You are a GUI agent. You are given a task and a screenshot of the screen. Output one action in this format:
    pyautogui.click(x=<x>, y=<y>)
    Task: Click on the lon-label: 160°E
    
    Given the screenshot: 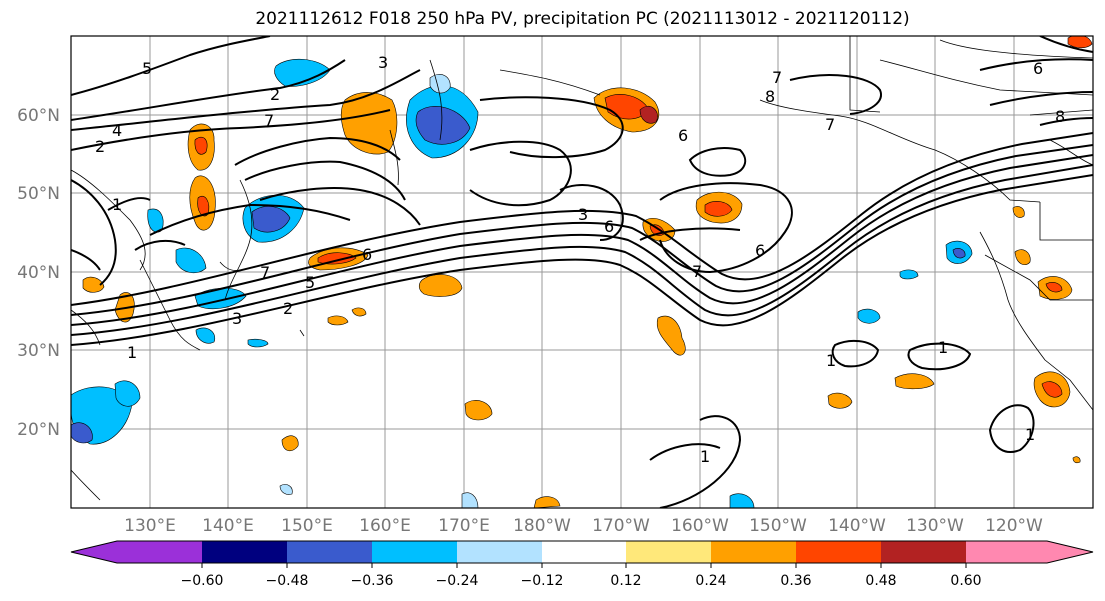 What is the action you would take?
    pyautogui.click(x=385, y=526)
    